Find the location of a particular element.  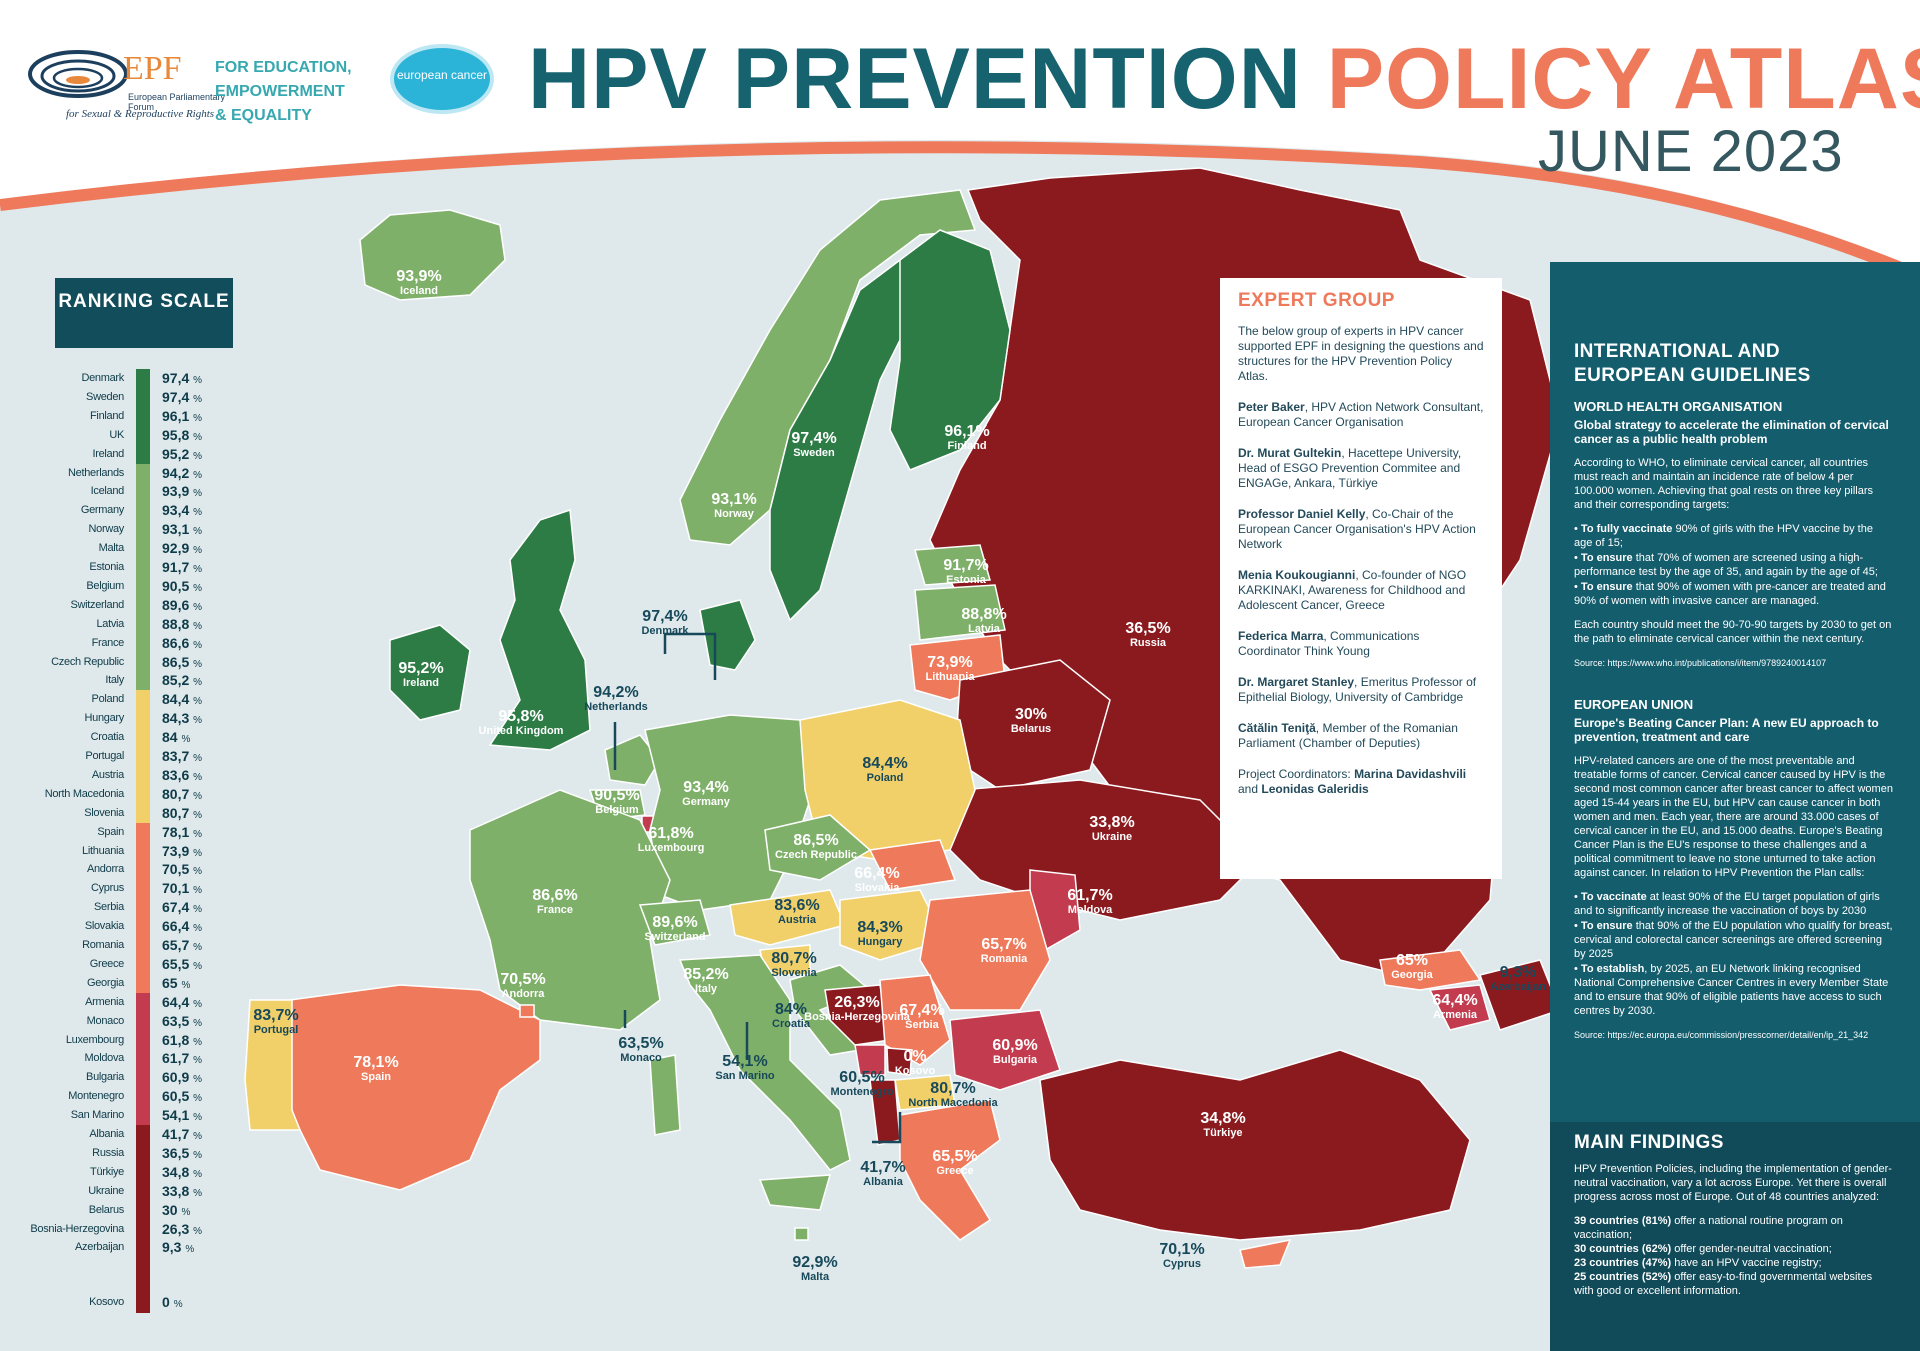

ranking-number: 93,1 is located at coordinates (178, 529).